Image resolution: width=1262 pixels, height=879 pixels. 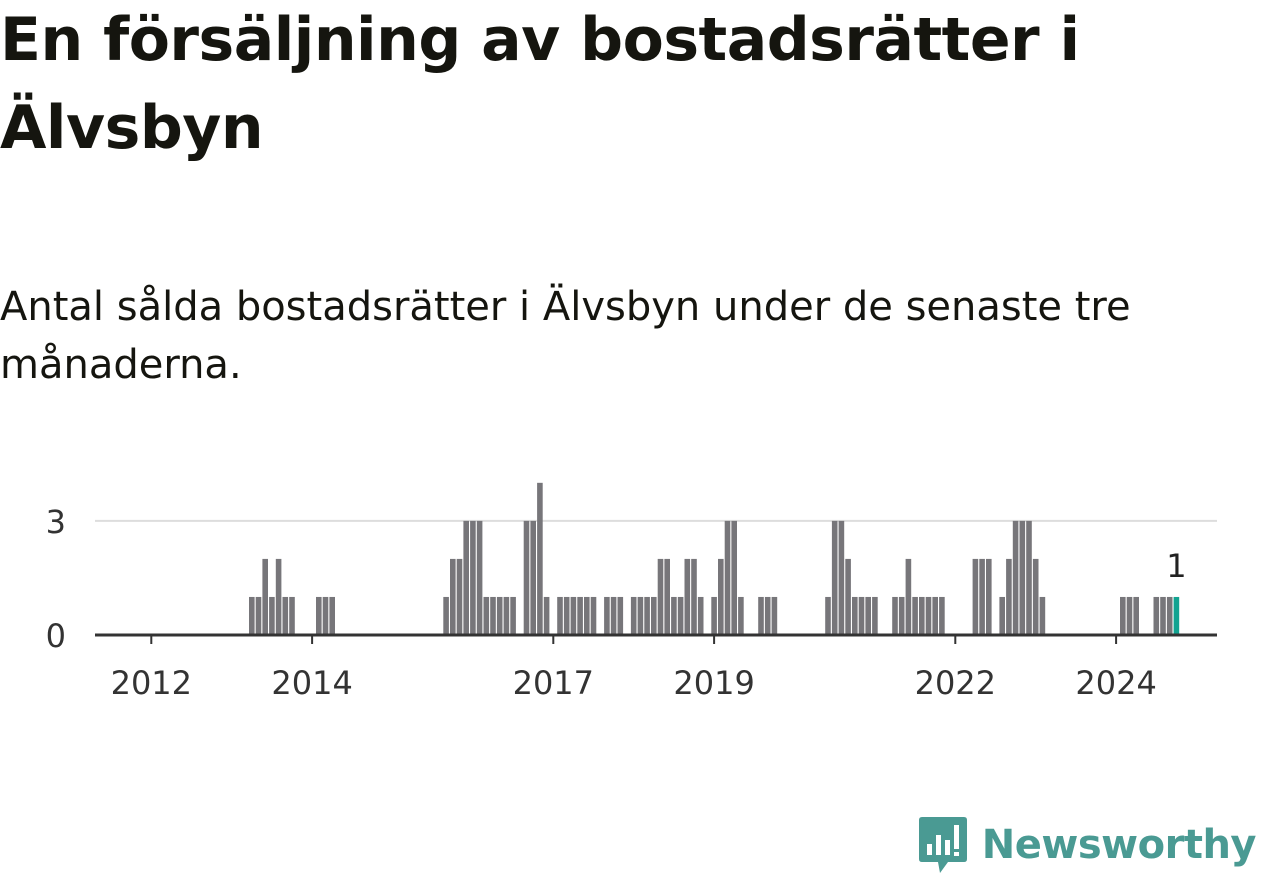 I want to click on x-tick-label: 2014, so click(x=311, y=683).